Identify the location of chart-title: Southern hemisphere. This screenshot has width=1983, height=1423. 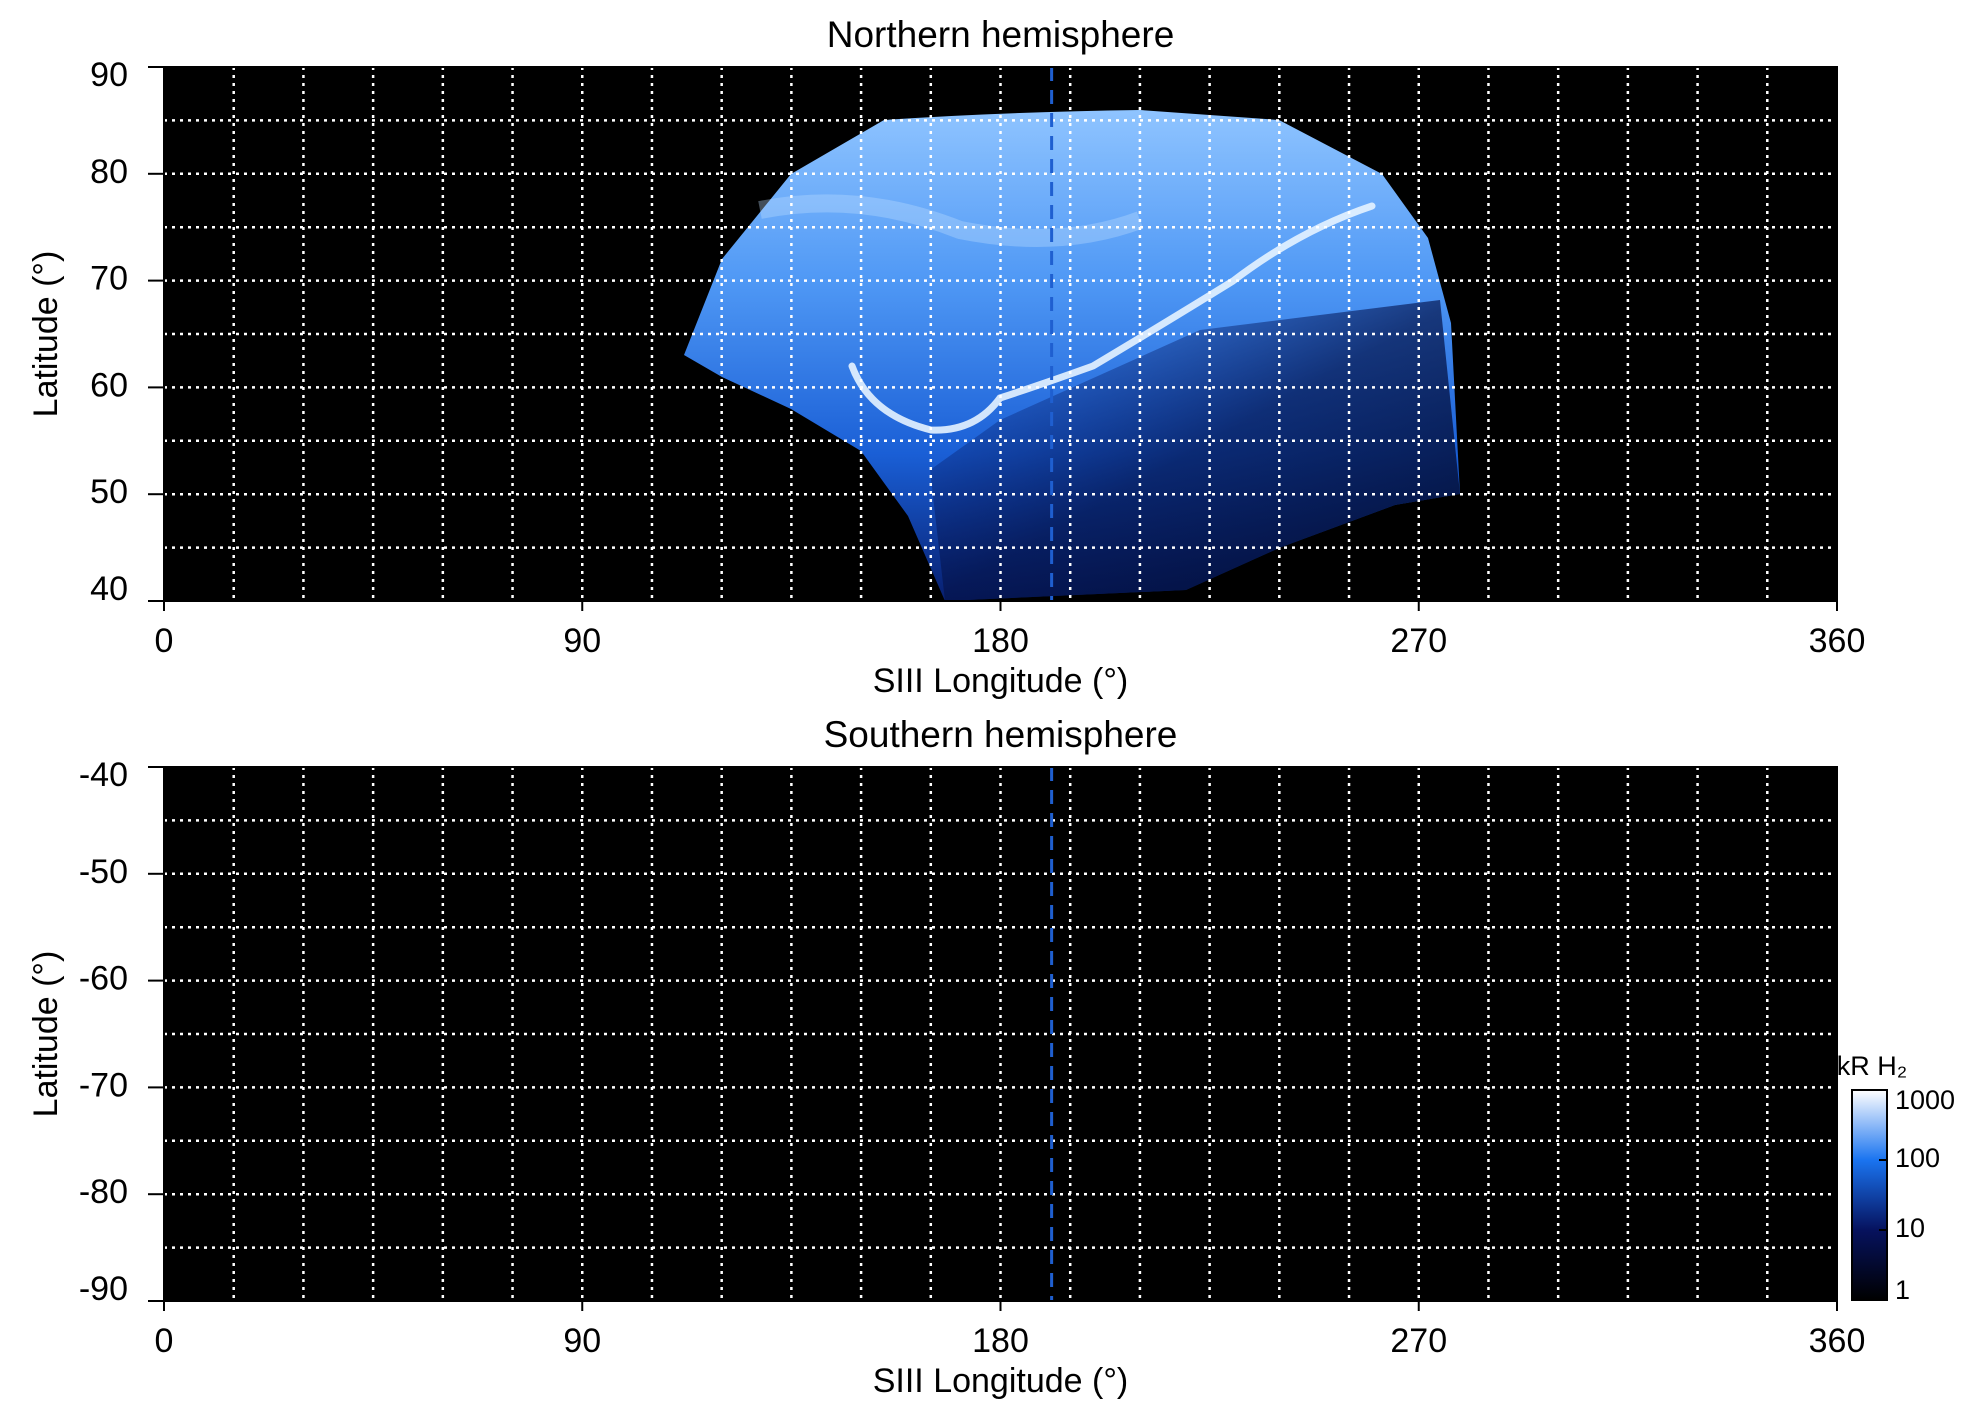
(1001, 734).